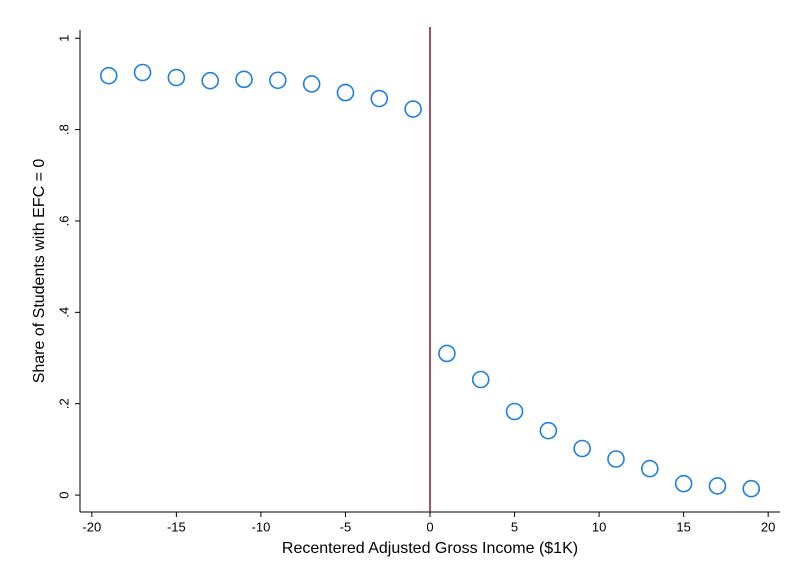 Image resolution: width=787 pixels, height=577 pixels. What do you see at coordinates (63, 494) in the screenshot?
I see `y-tick-label: 0` at bounding box center [63, 494].